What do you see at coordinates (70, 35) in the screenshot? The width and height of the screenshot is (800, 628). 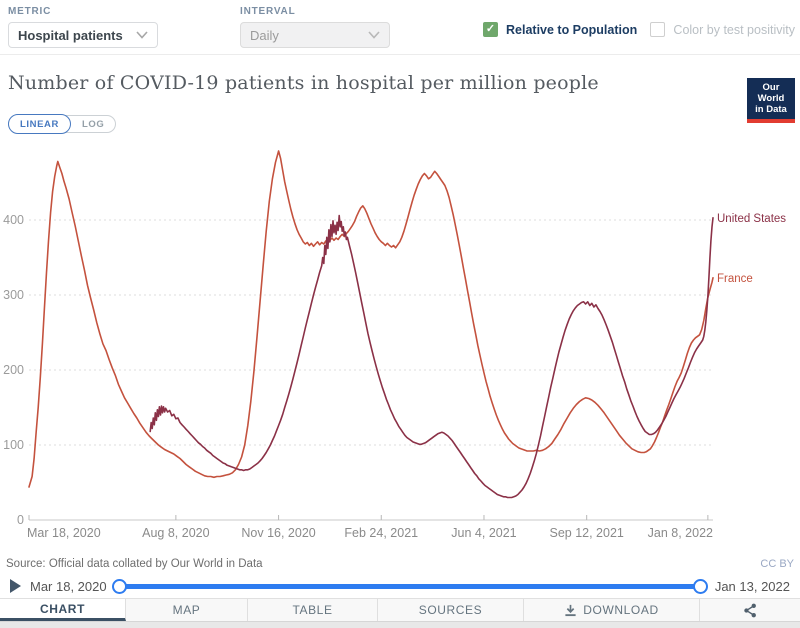 I see `metric-select-value: Hospital patients` at bounding box center [70, 35].